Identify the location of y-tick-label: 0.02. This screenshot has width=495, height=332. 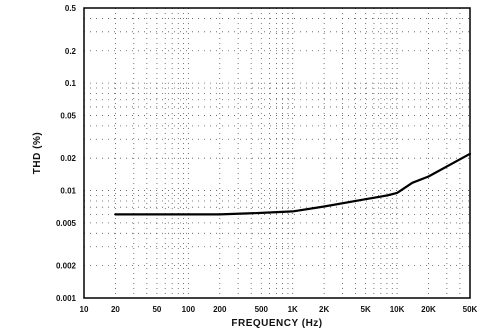
(68, 158).